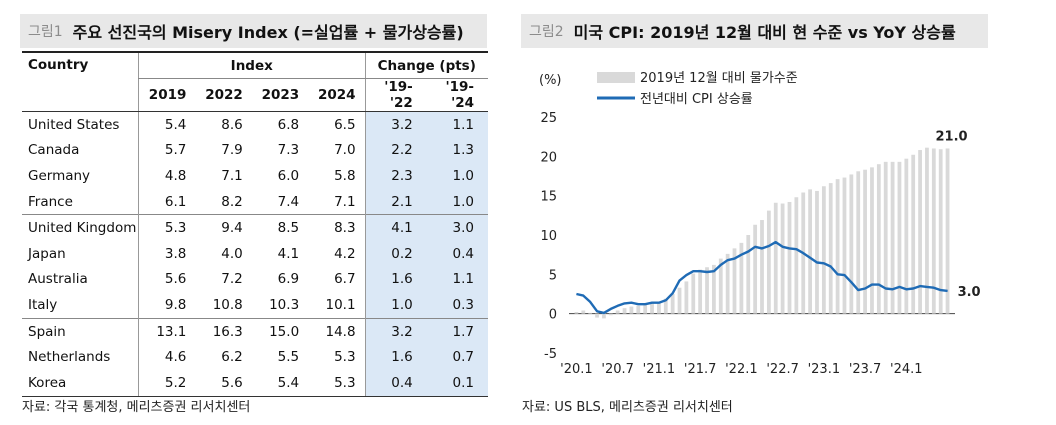  What do you see at coordinates (280, 331) in the screenshot?
I see `index-cell: 15.0` at bounding box center [280, 331].